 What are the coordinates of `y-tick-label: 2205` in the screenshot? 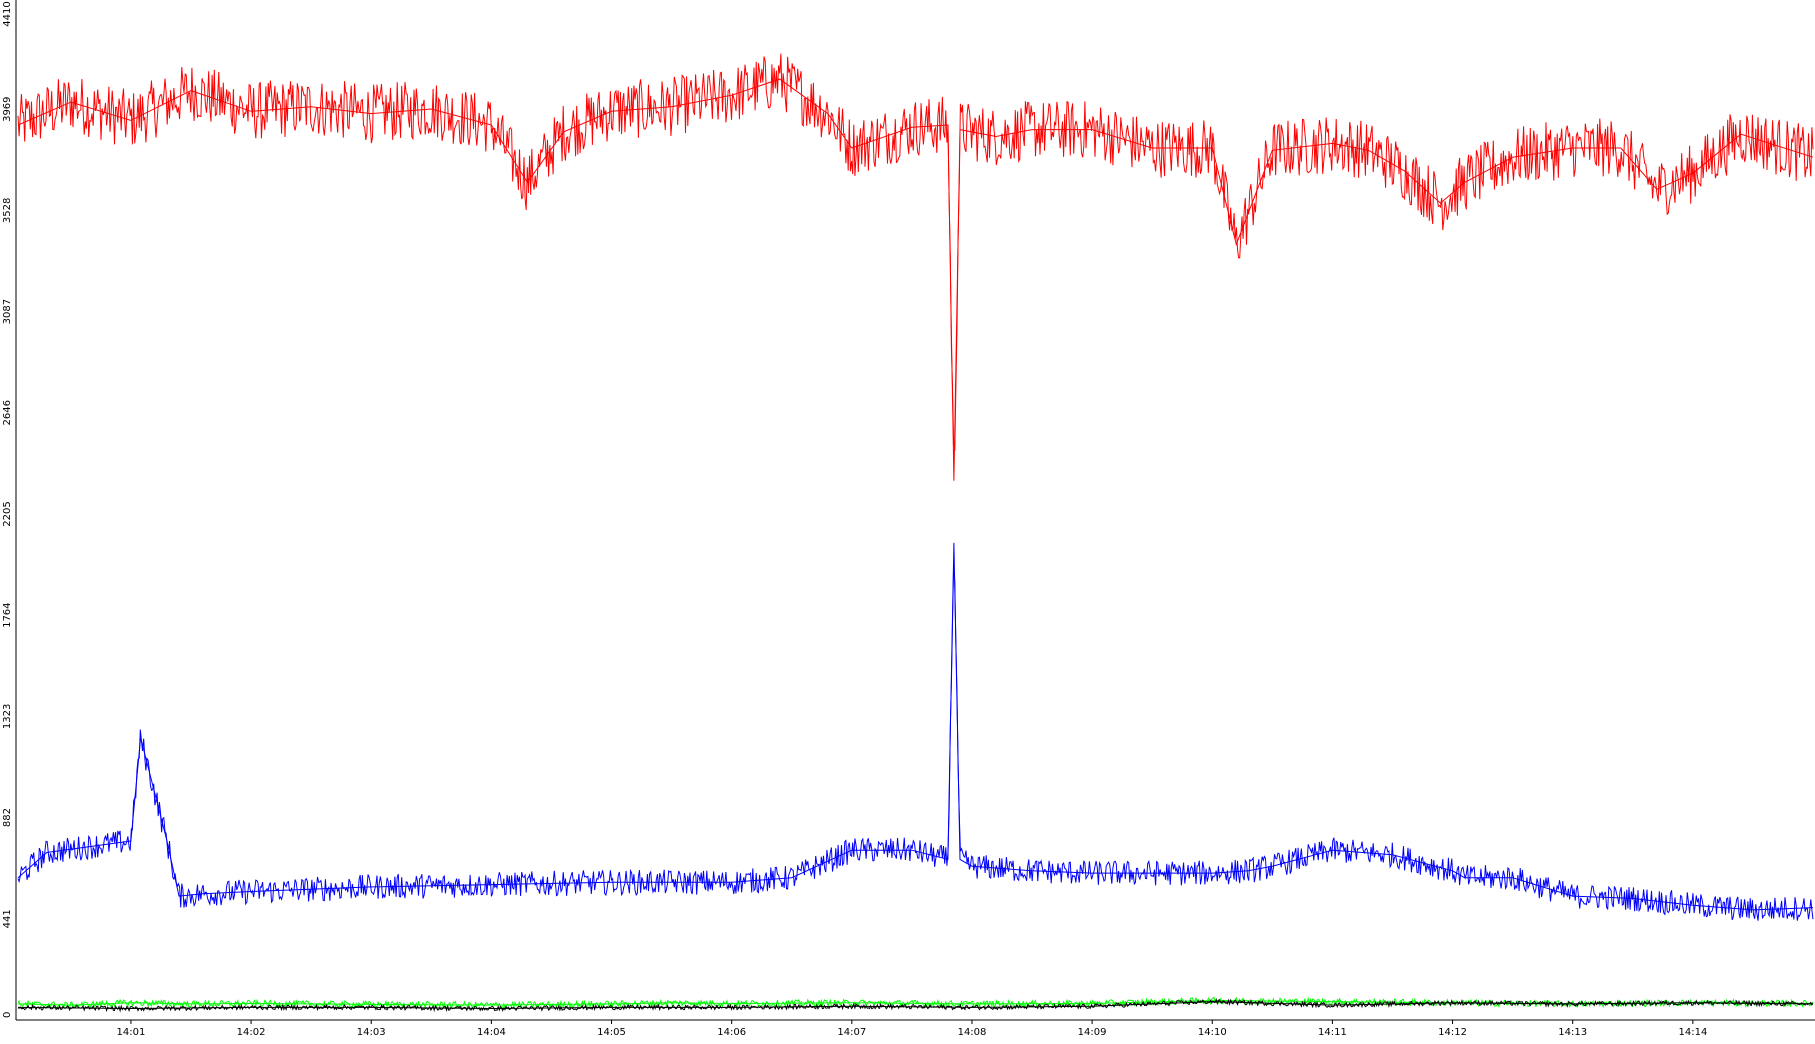 It's located at (7, 513).